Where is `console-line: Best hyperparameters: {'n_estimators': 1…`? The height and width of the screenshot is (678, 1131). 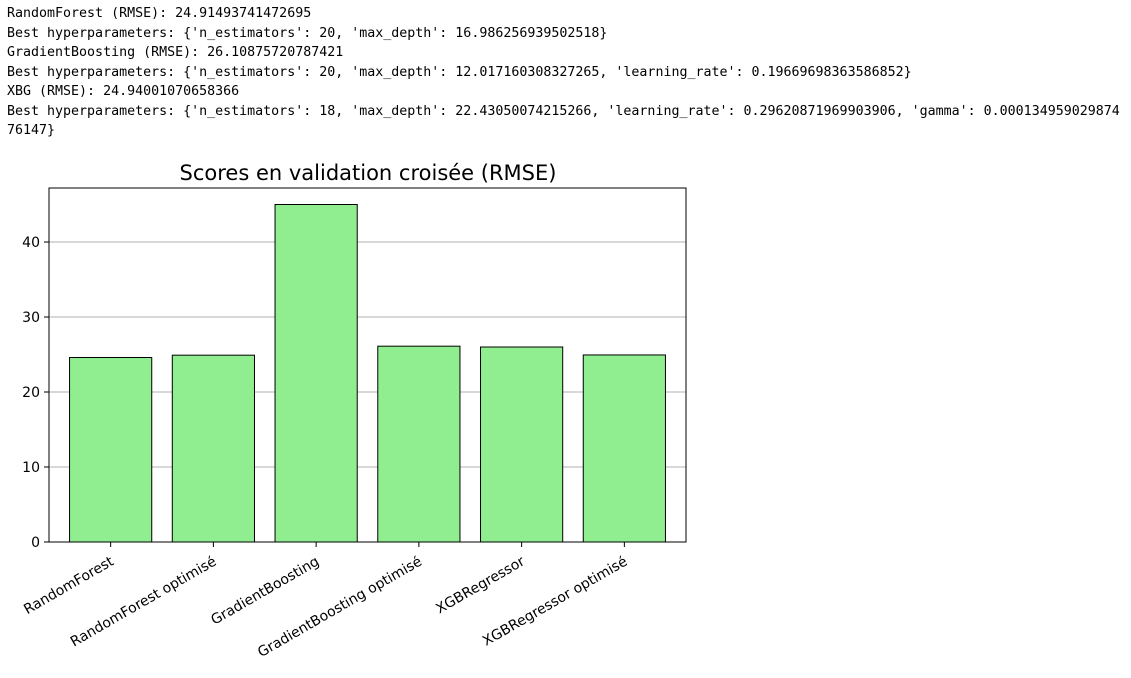 console-line: Best hyperparameters: {'n_estimators': 1… is located at coordinates (563, 121).